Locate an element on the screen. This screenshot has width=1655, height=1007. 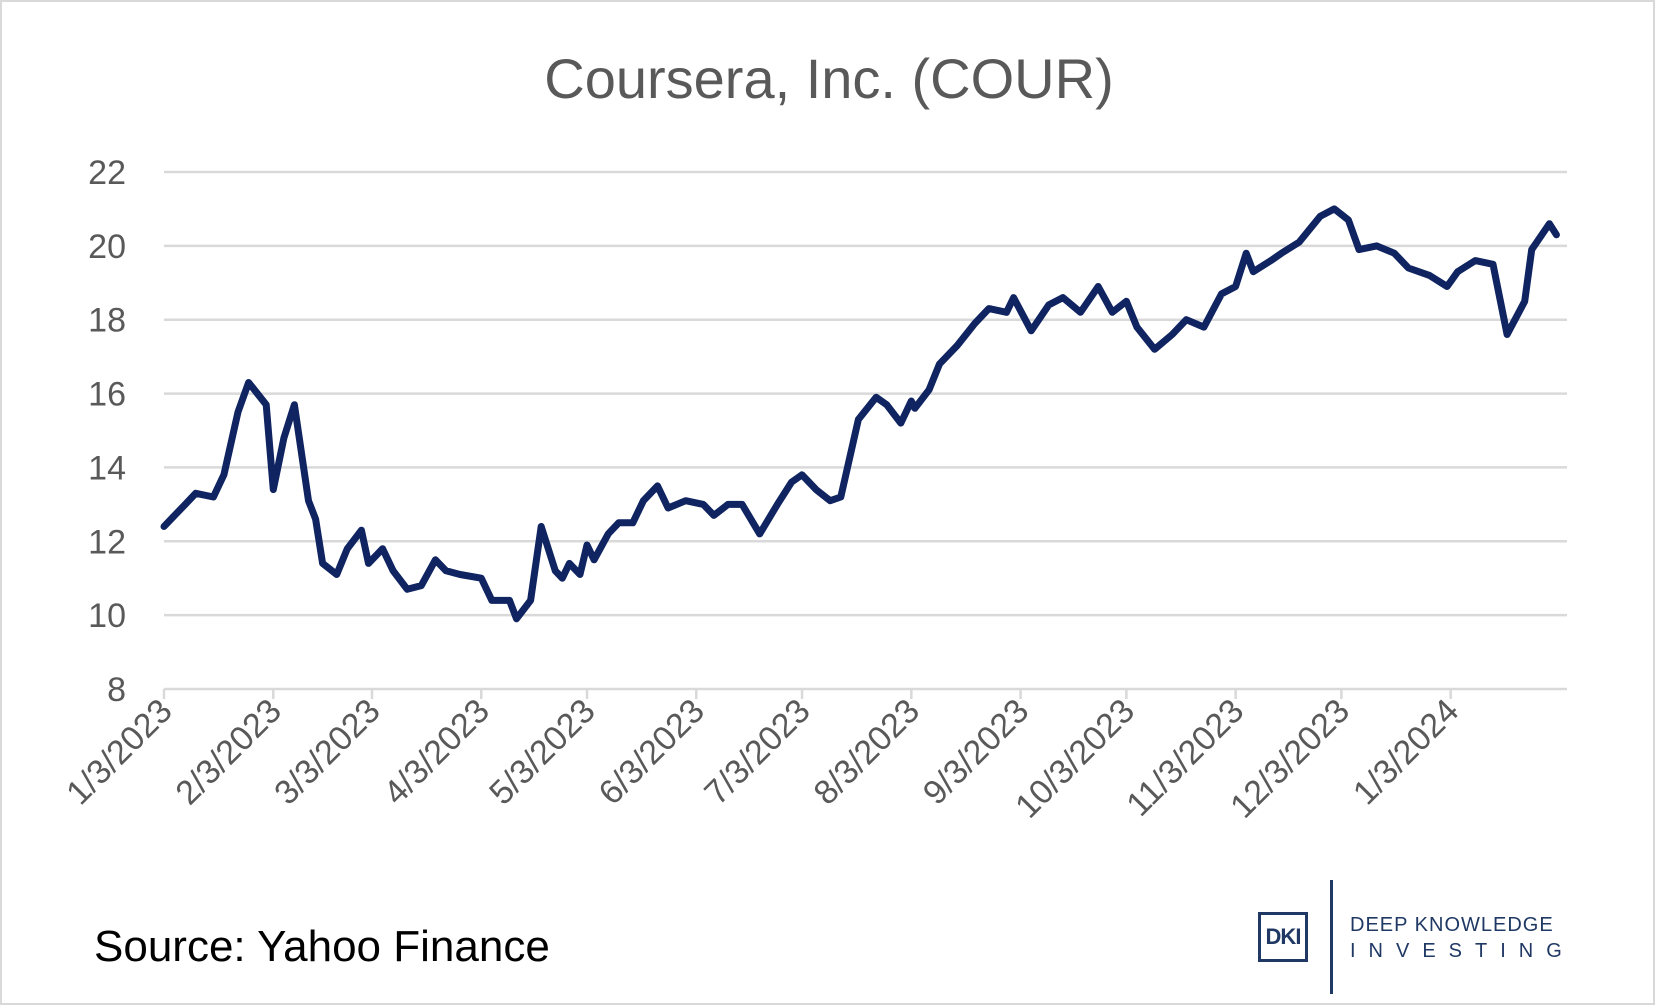
source-note: Source: Yahoo Finance is located at coordinates (322, 946).